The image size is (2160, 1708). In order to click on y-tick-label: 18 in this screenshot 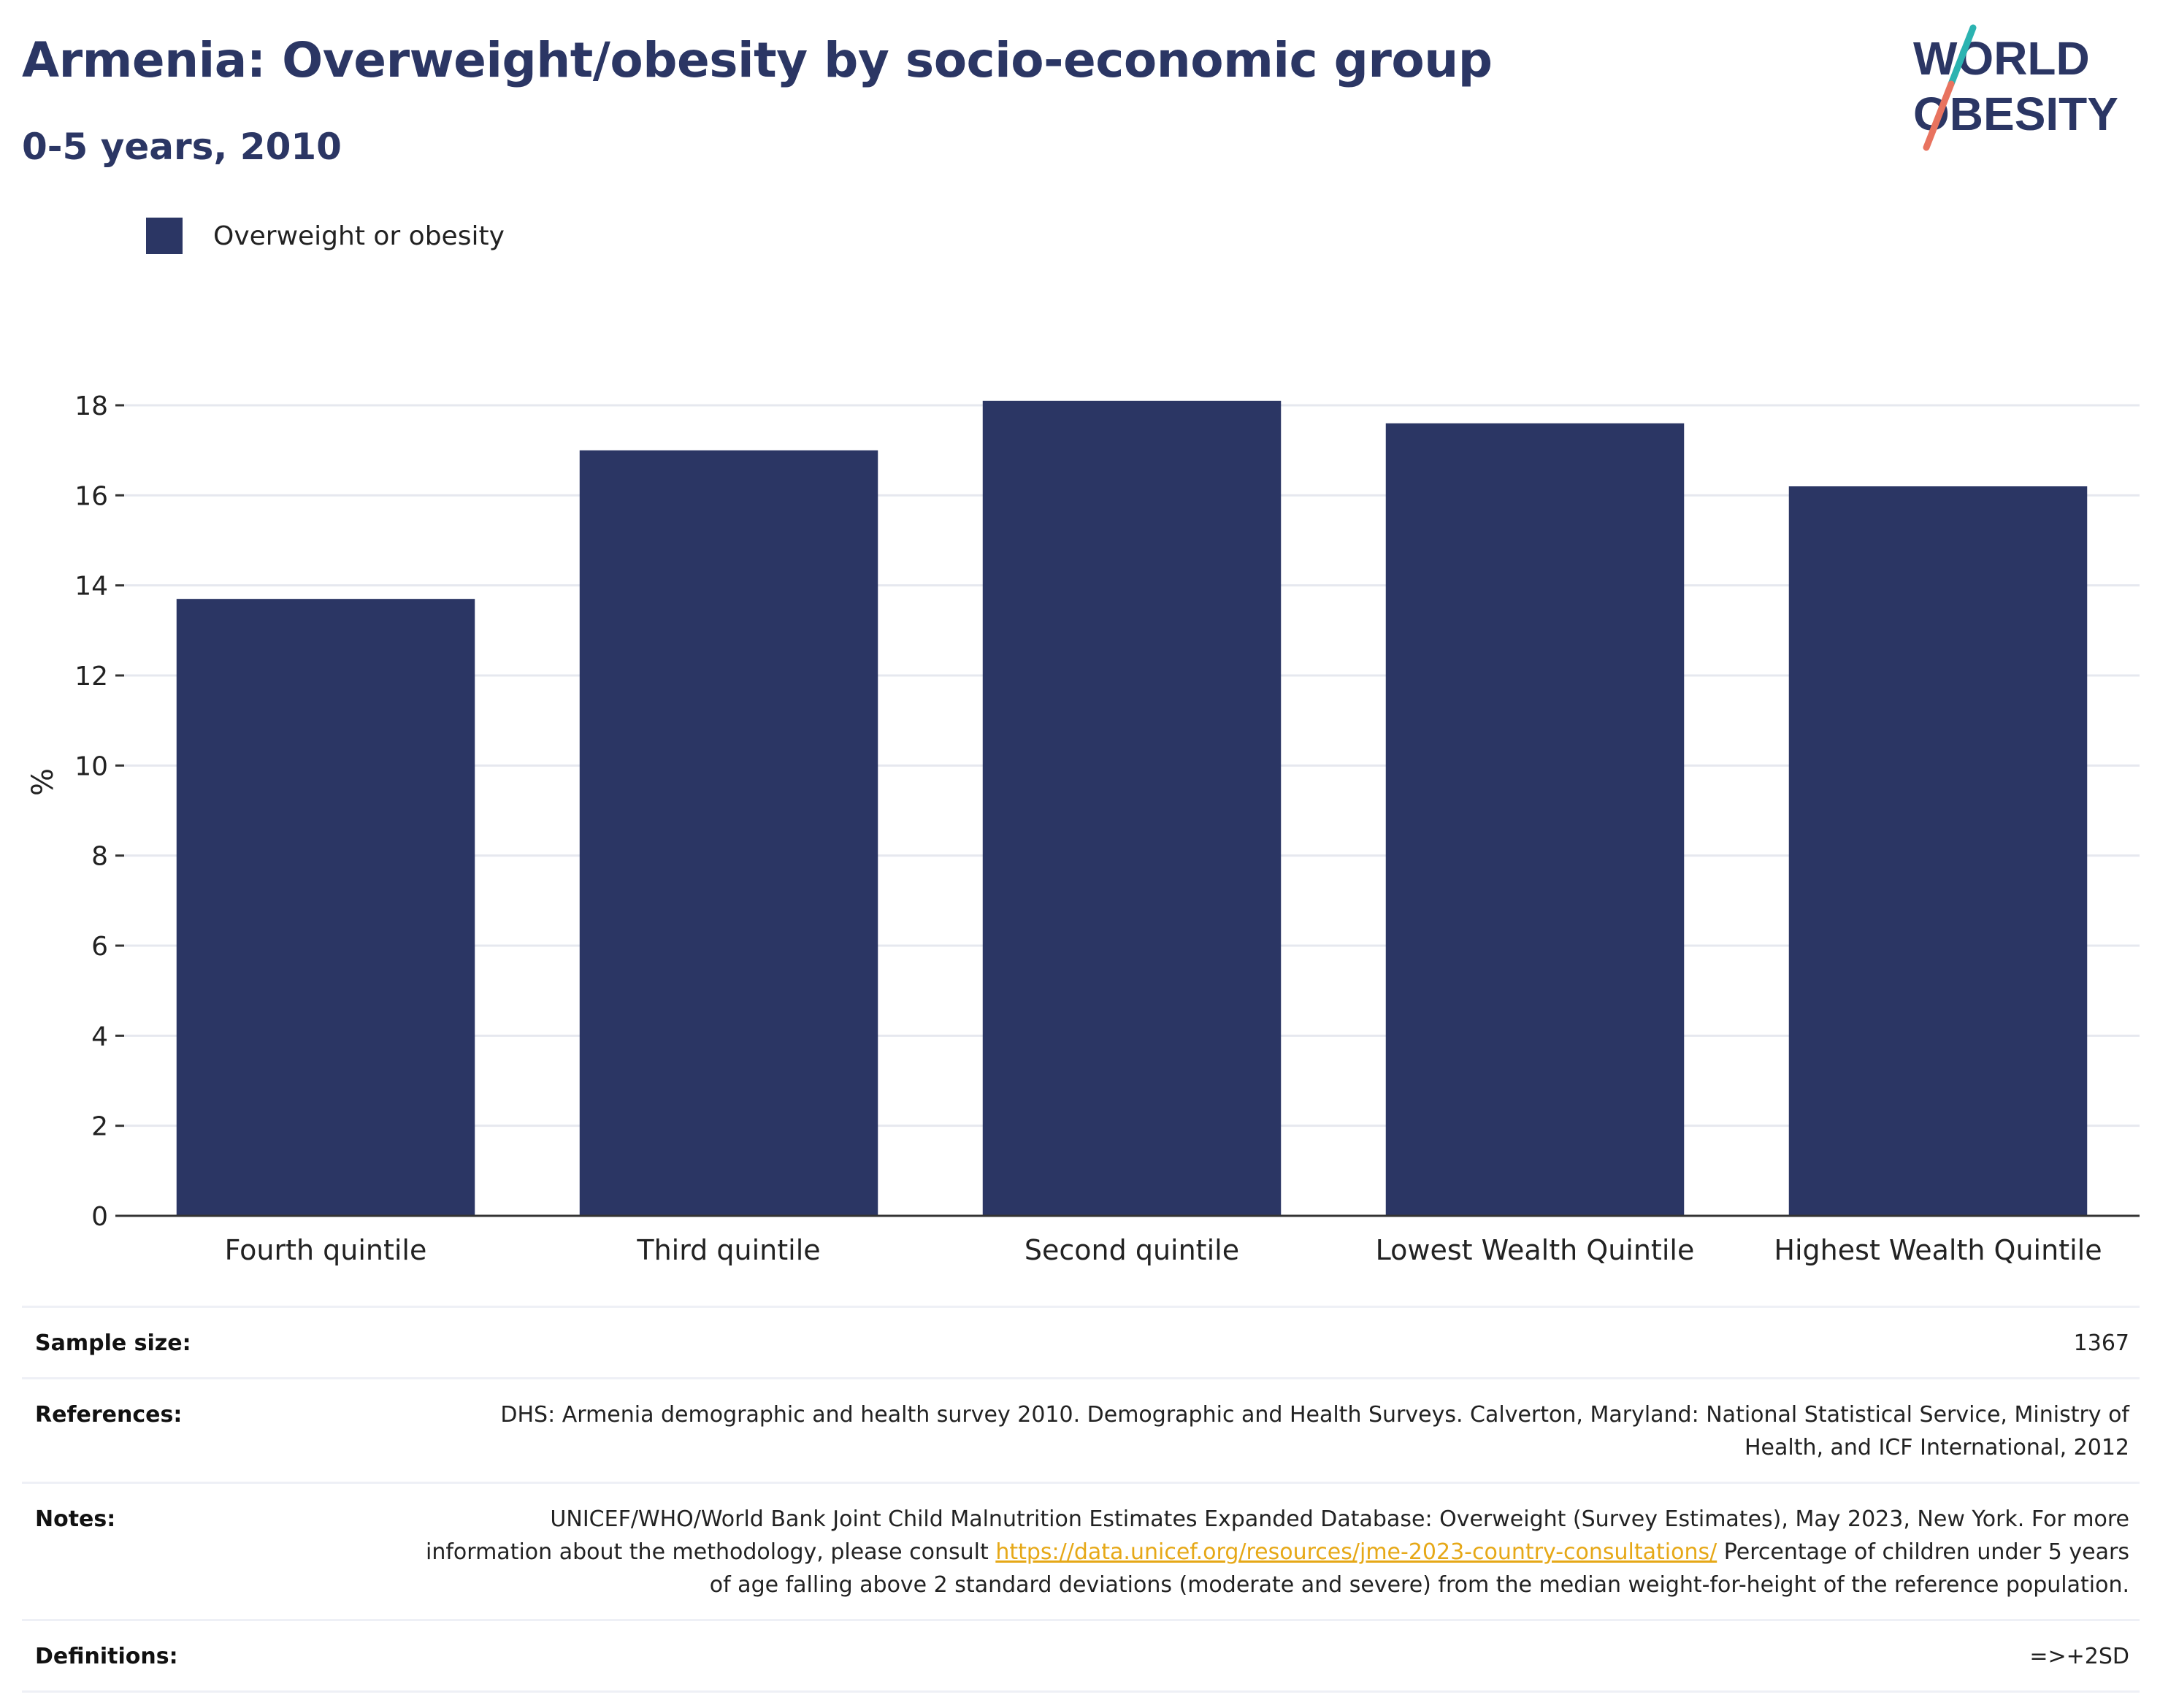, I will do `click(91, 406)`.